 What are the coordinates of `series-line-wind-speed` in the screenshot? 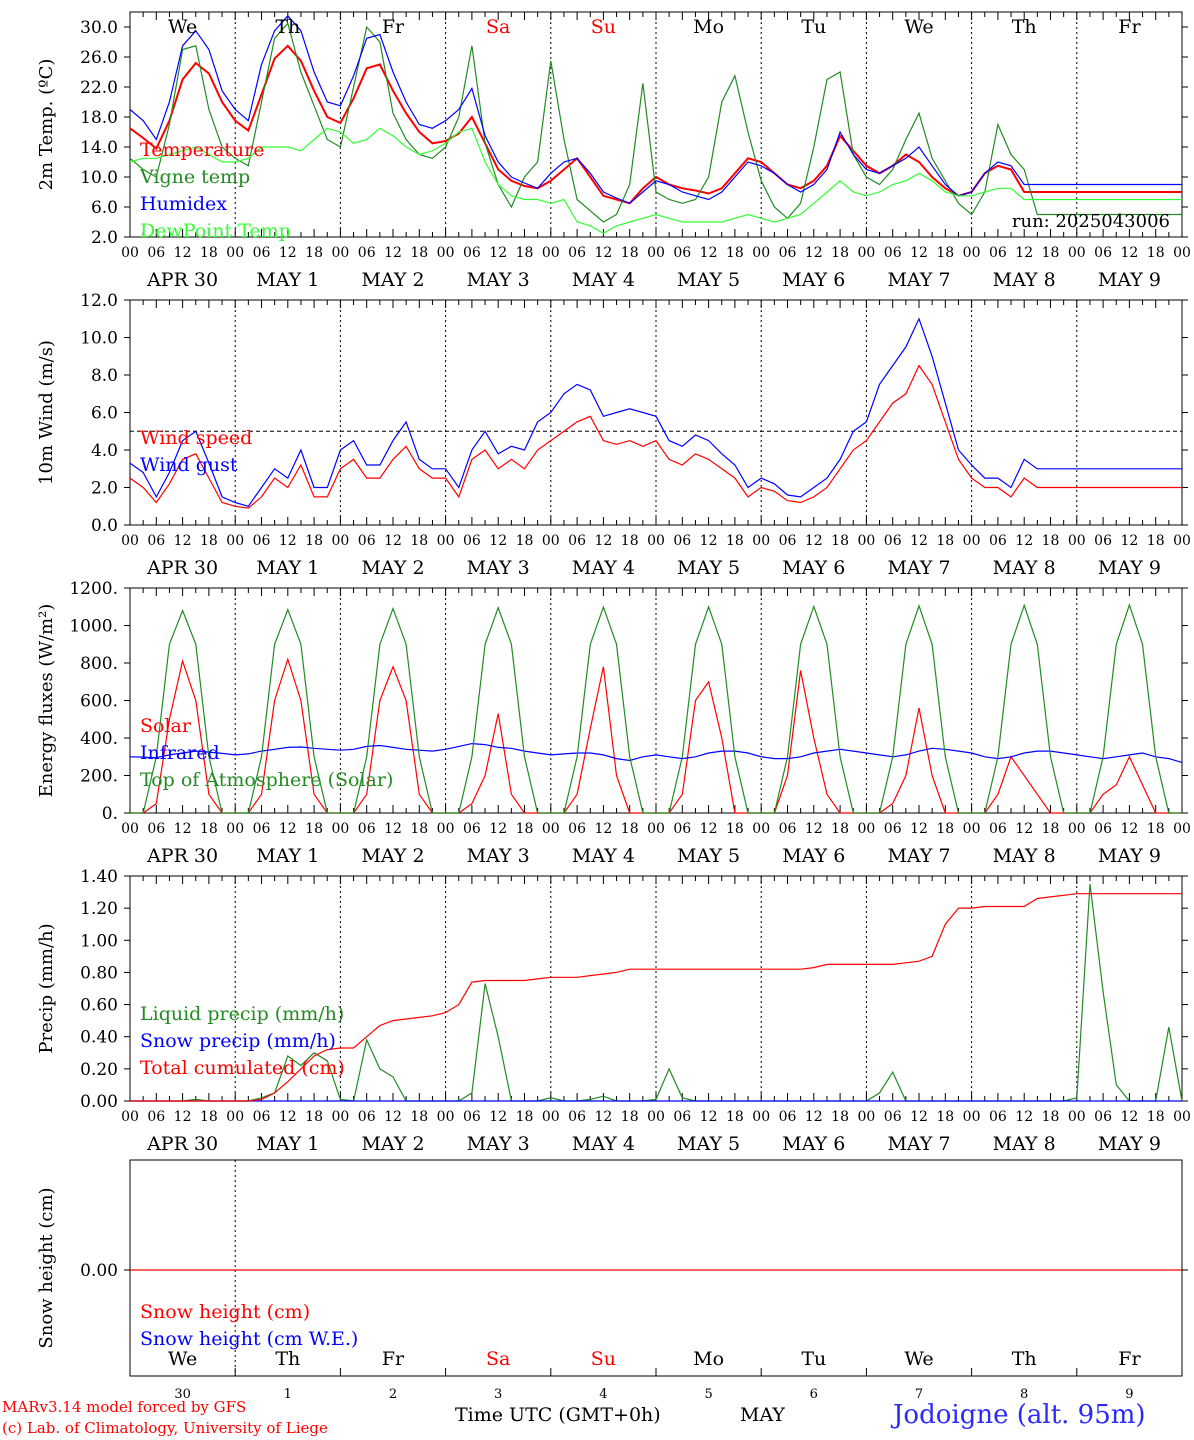 It's located at (655, 436).